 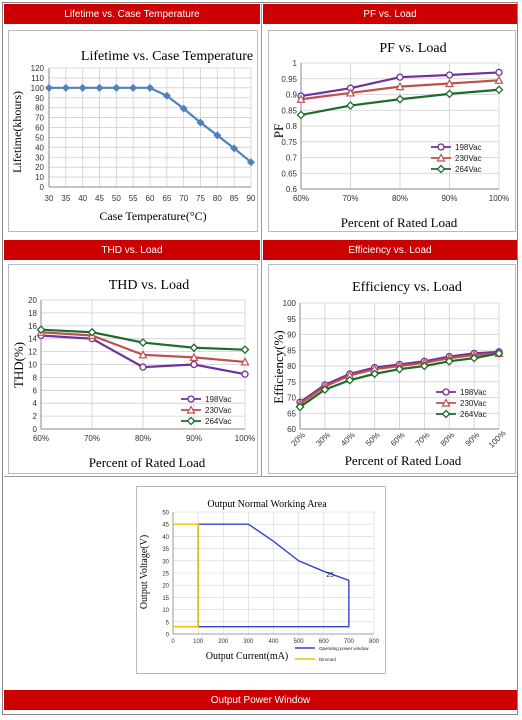 What do you see at coordinates (99, 198) in the screenshot?
I see `lifetime-x-tick: 45` at bounding box center [99, 198].